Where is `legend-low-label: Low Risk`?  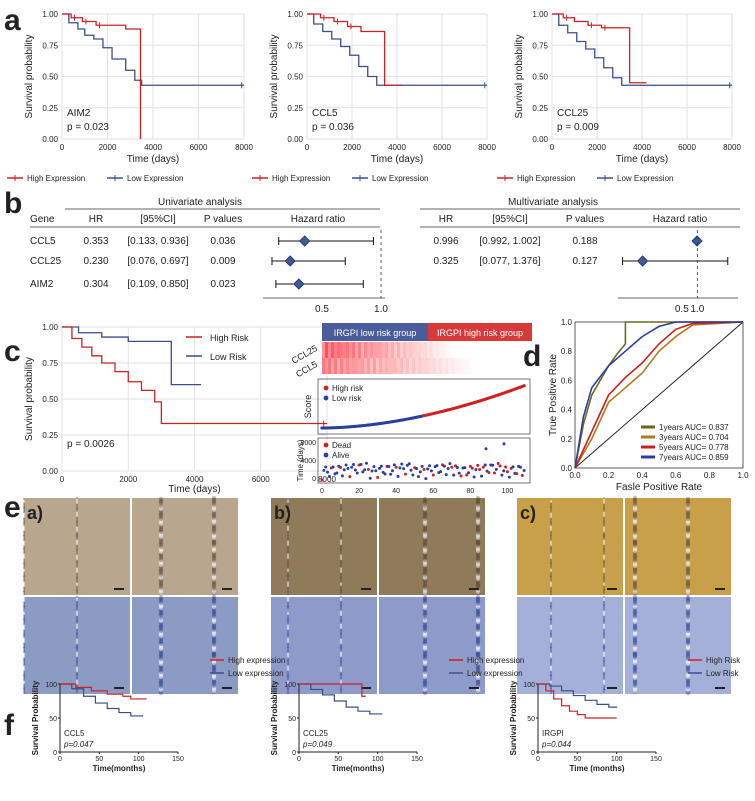 legend-low-label: Low Risk is located at coordinates (228, 357).